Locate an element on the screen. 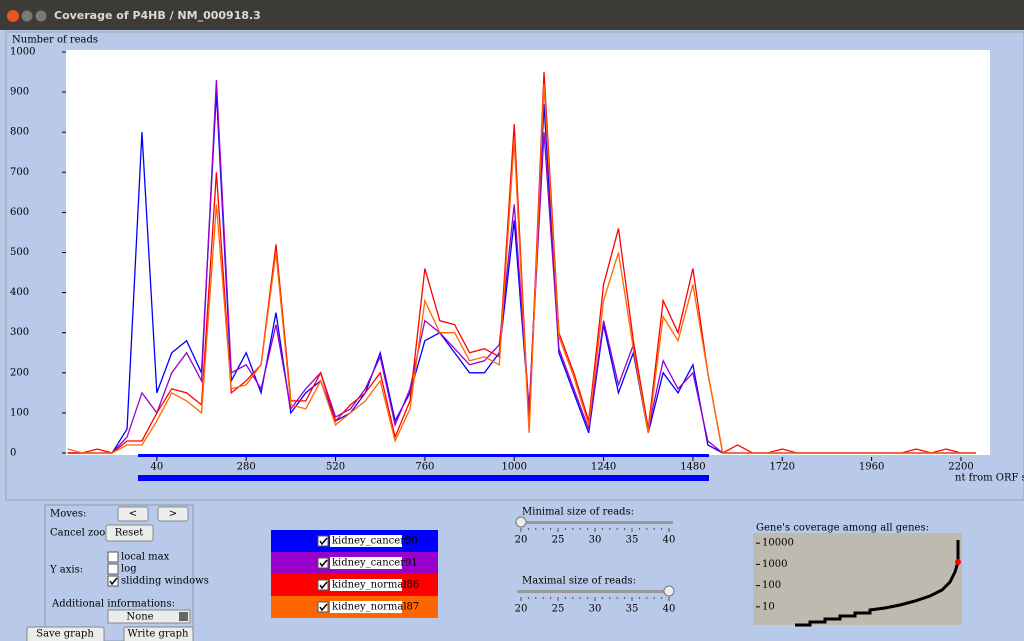  next-button-label: > is located at coordinates (173, 514).